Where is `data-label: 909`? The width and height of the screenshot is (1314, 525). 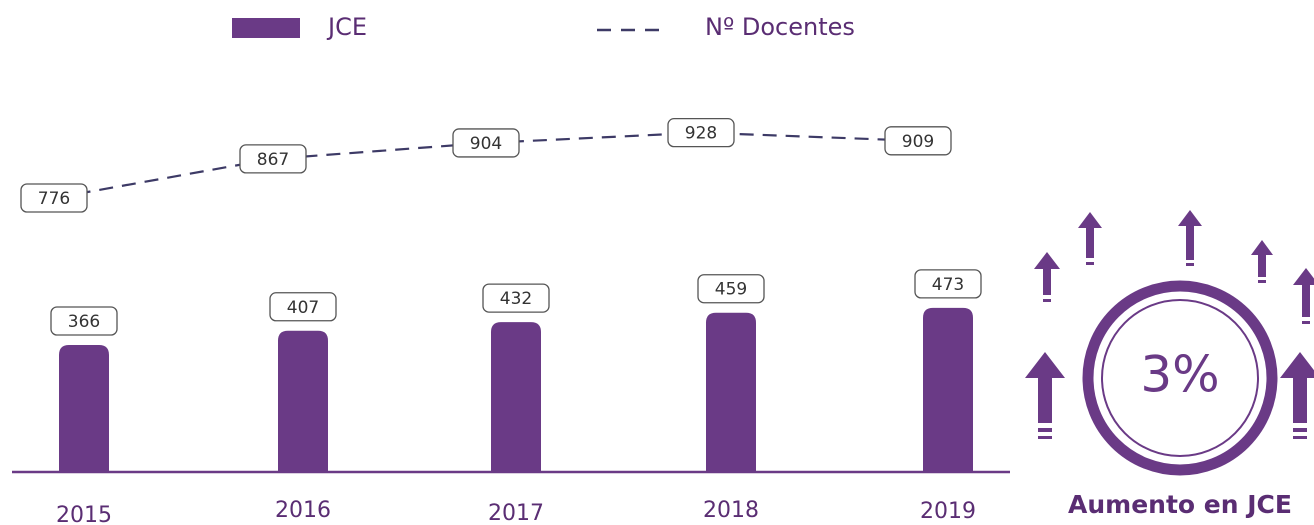
data-label: 909 is located at coordinates (918, 142).